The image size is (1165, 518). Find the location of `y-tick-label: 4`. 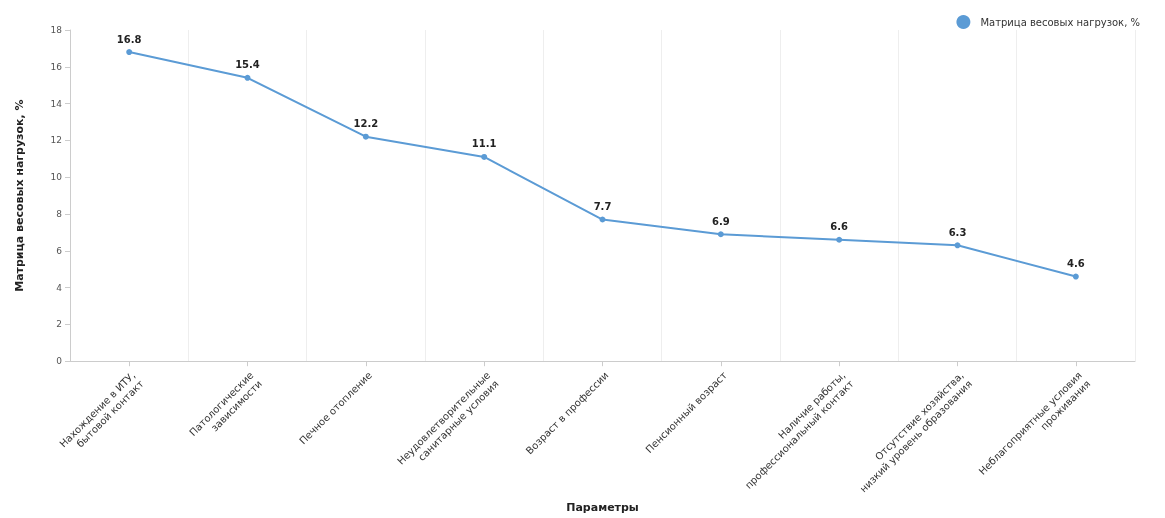

y-tick-label: 4 is located at coordinates (59, 287).